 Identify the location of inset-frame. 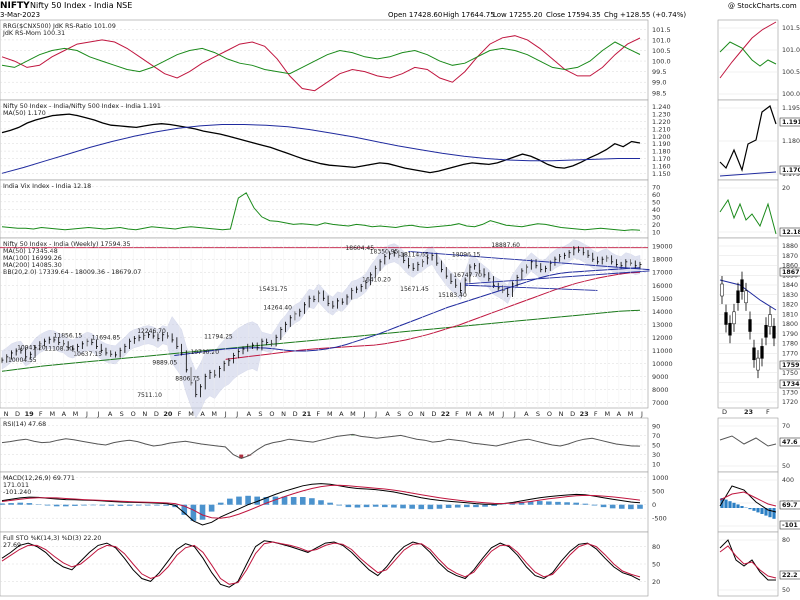
(748, 445).